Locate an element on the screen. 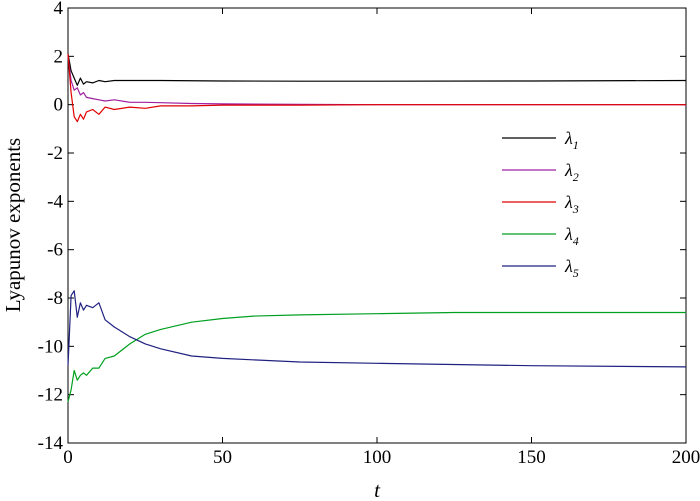  legend-label-4: λ4 is located at coordinates (571, 236).